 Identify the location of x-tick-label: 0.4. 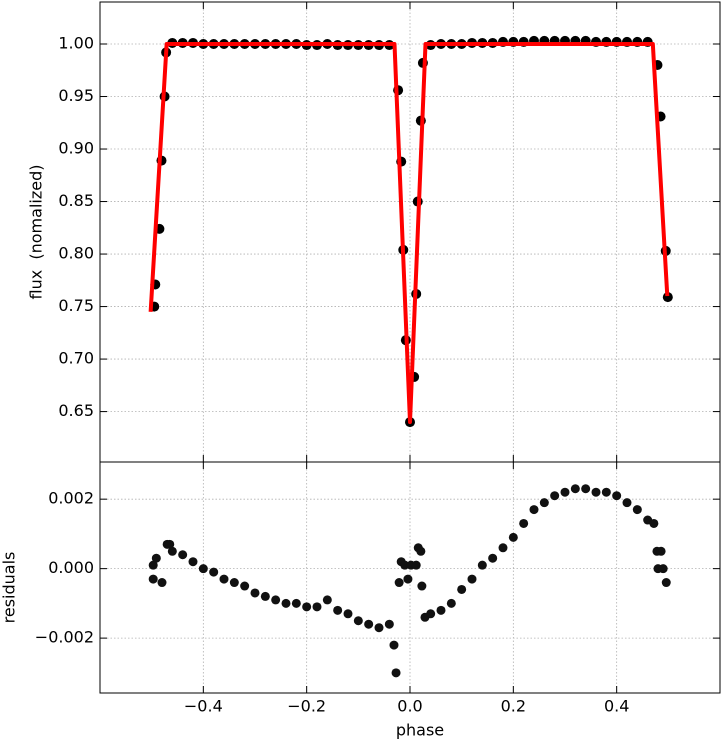
(616, 706).